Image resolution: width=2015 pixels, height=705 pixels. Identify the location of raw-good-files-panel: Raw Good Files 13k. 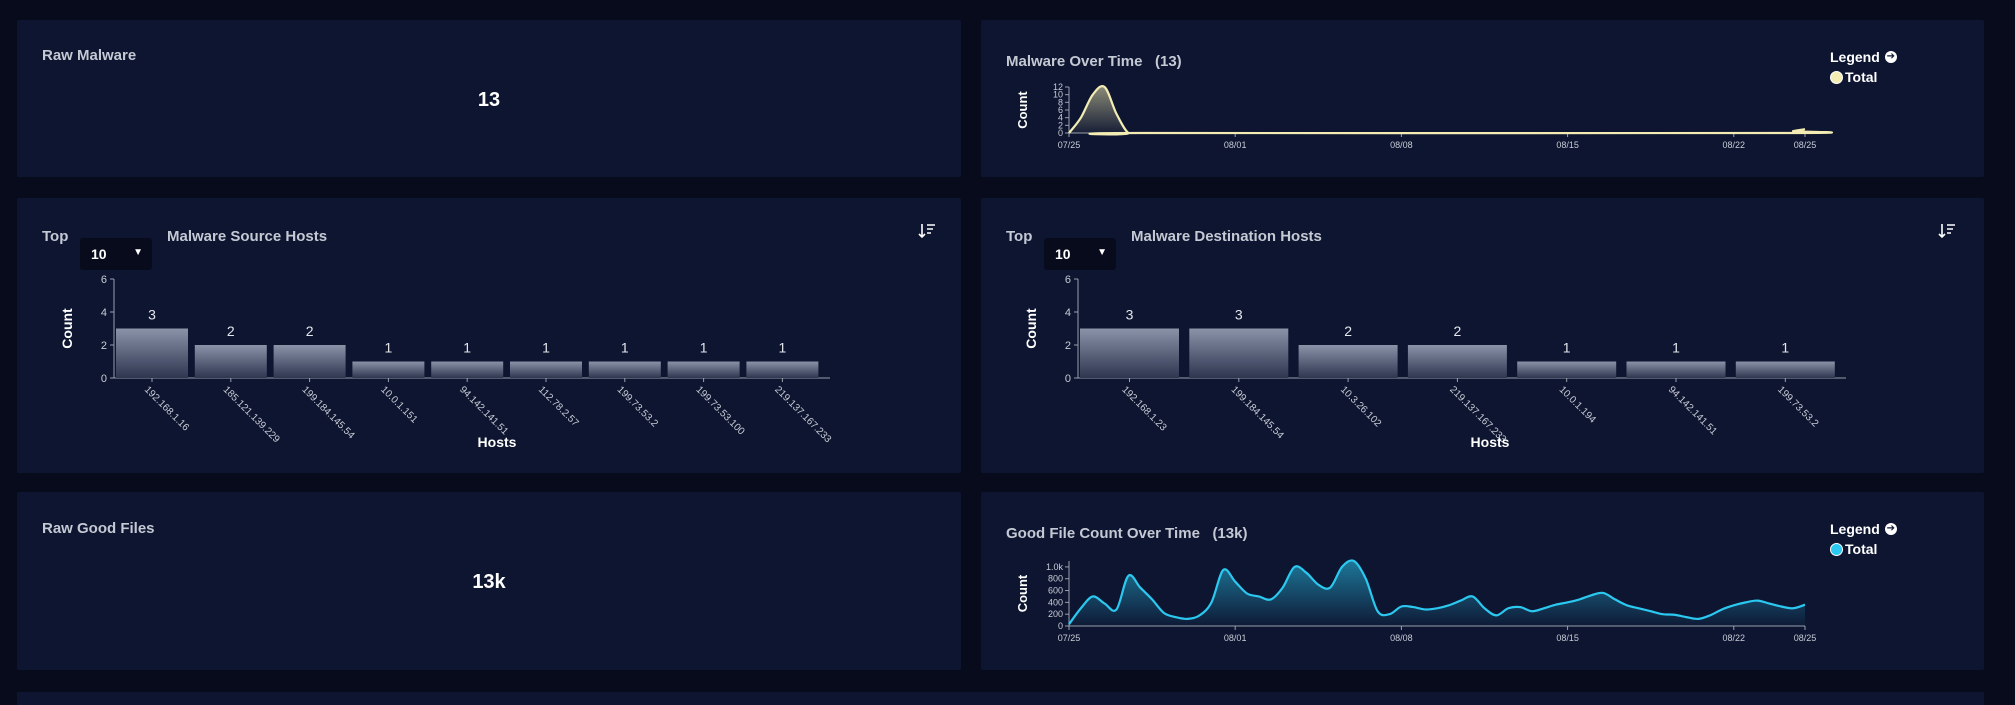
(489, 581).